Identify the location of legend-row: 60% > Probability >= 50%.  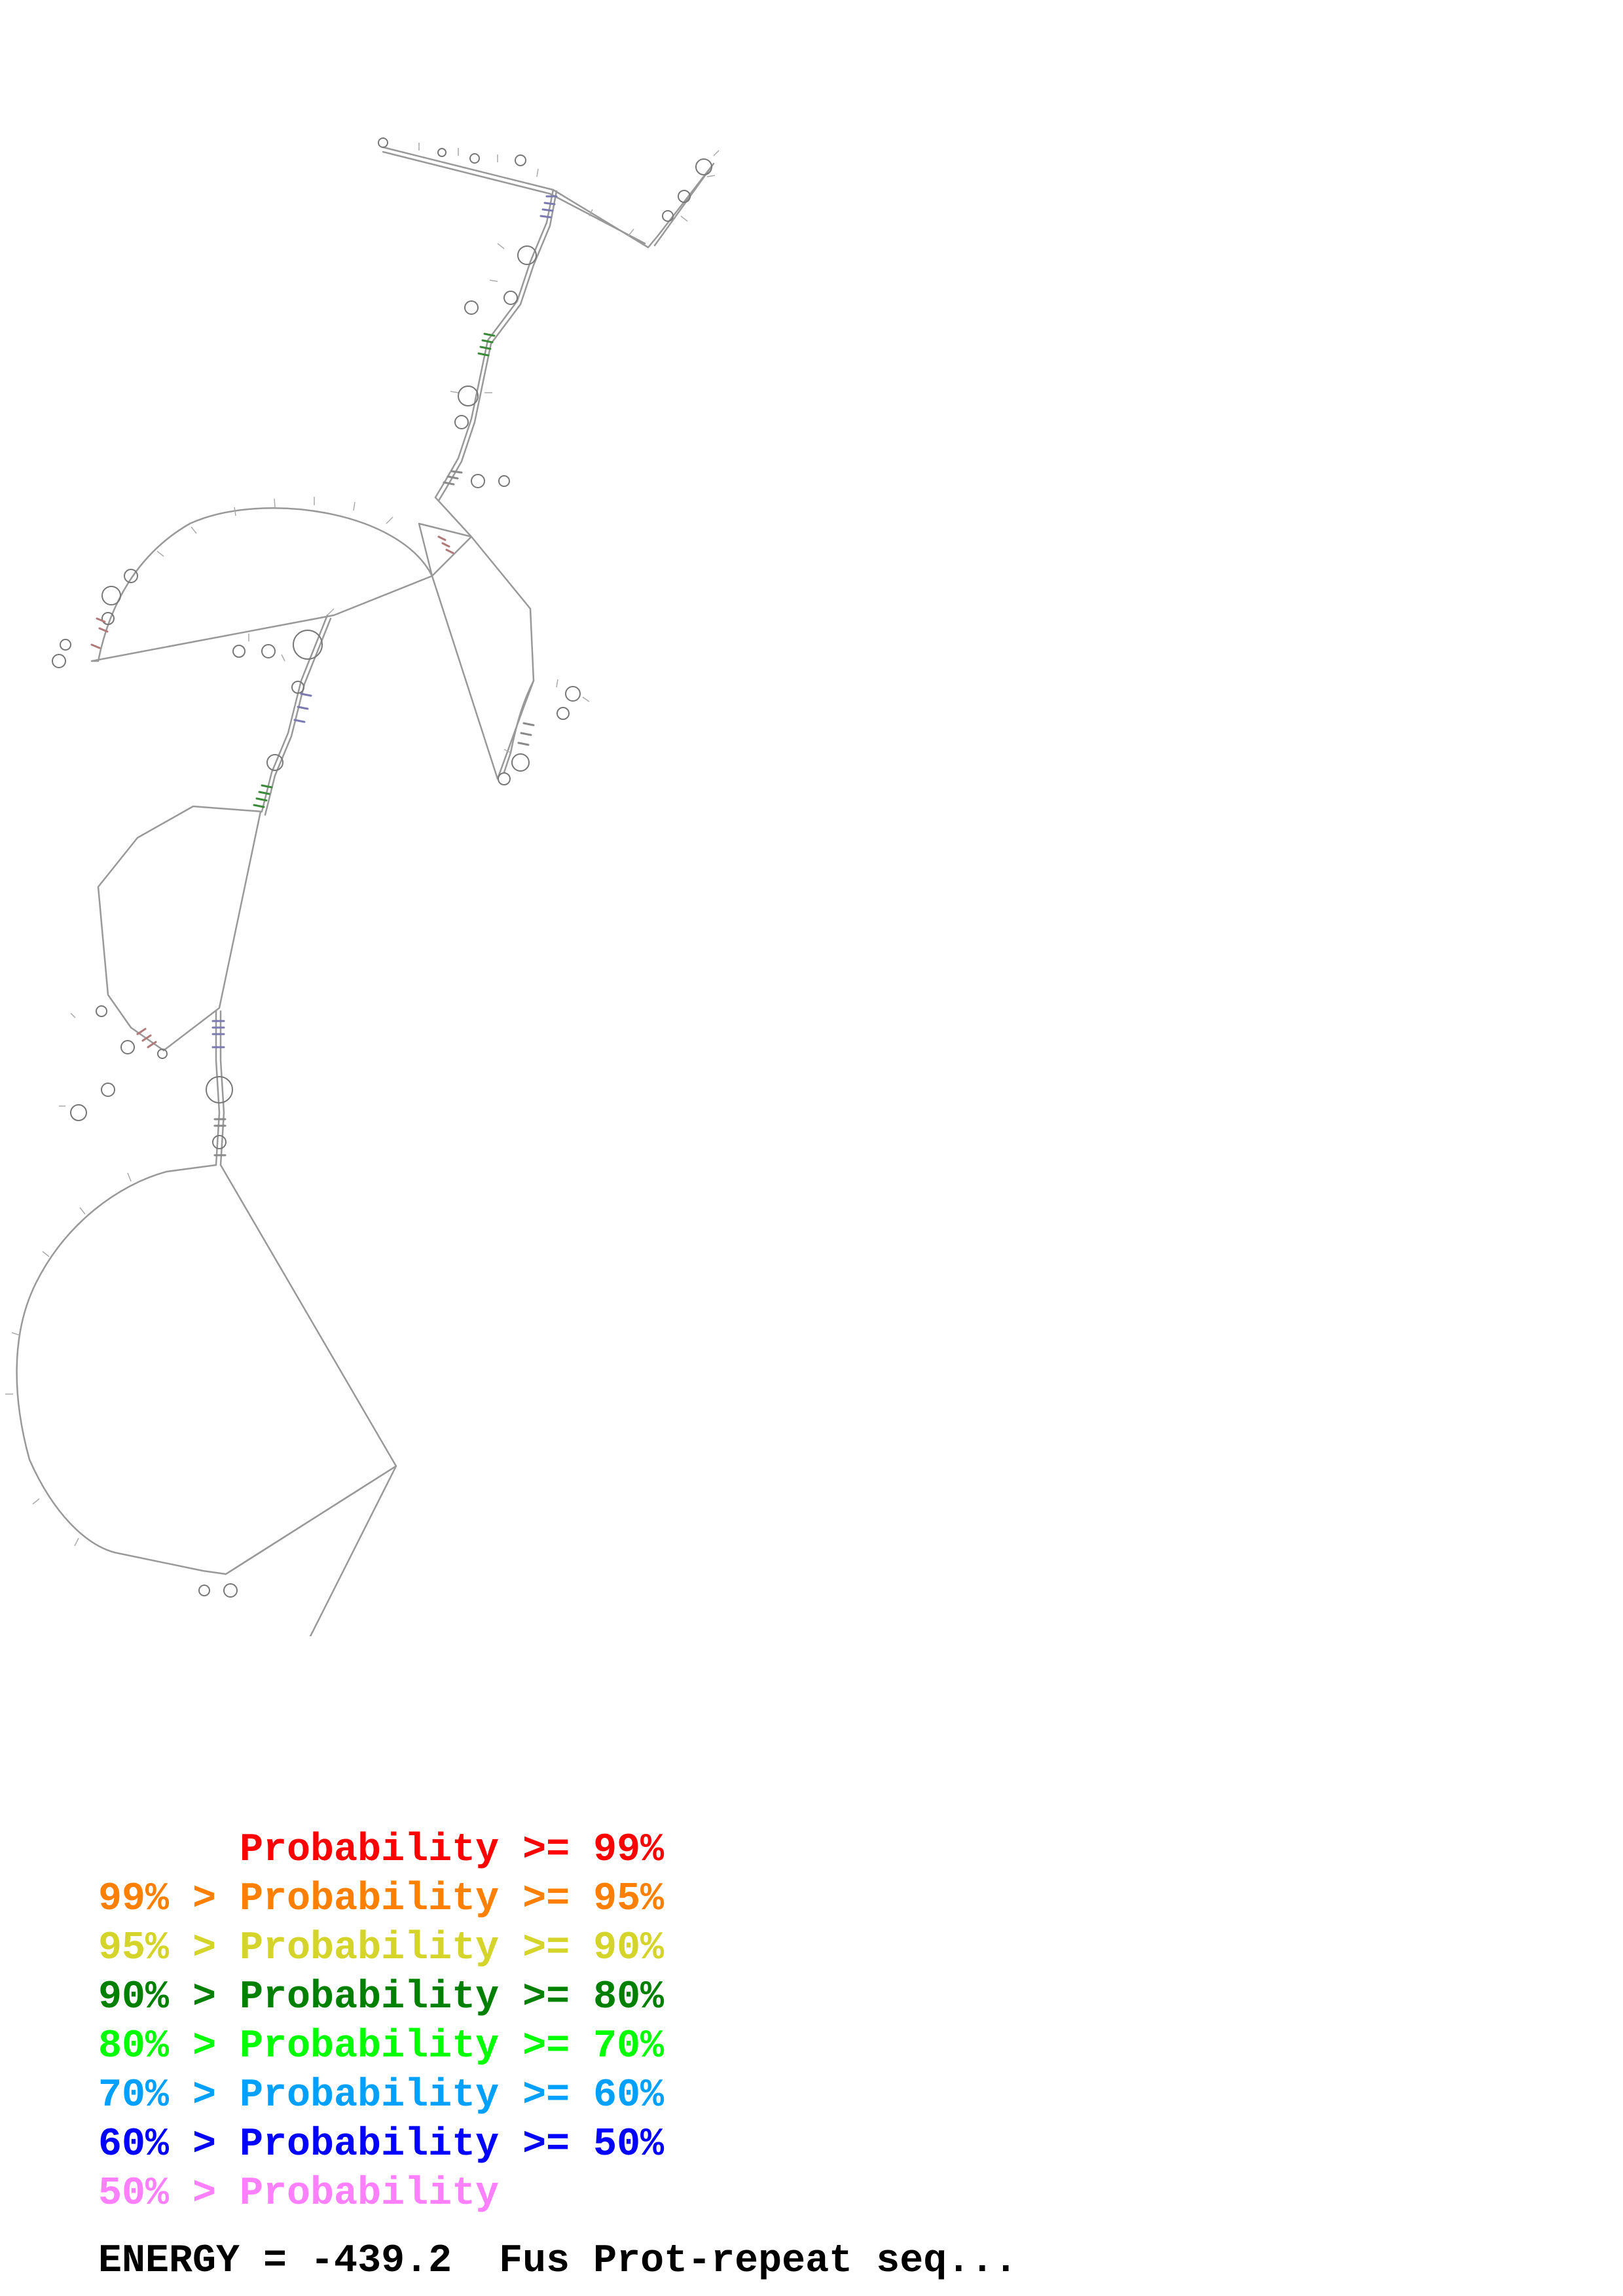
(381, 2145).